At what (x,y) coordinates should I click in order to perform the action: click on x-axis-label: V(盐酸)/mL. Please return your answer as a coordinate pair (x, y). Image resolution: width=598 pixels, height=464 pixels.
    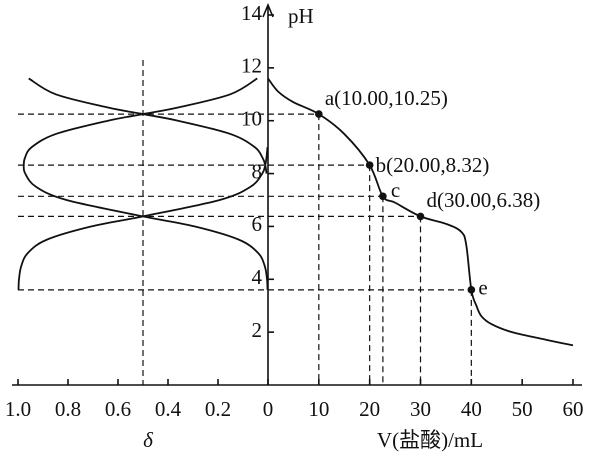
    Looking at the image, I should click on (430, 440).